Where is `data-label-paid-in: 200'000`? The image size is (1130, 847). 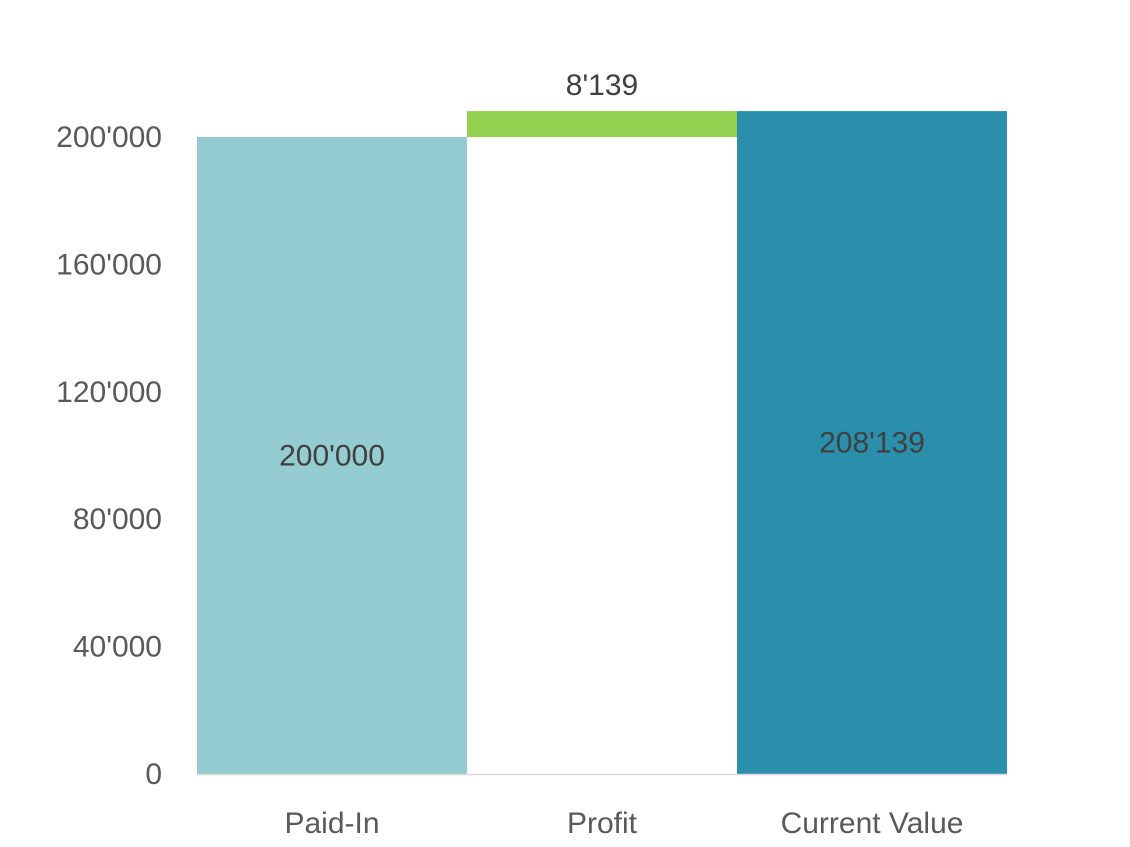 data-label-paid-in: 200'000 is located at coordinates (332, 456).